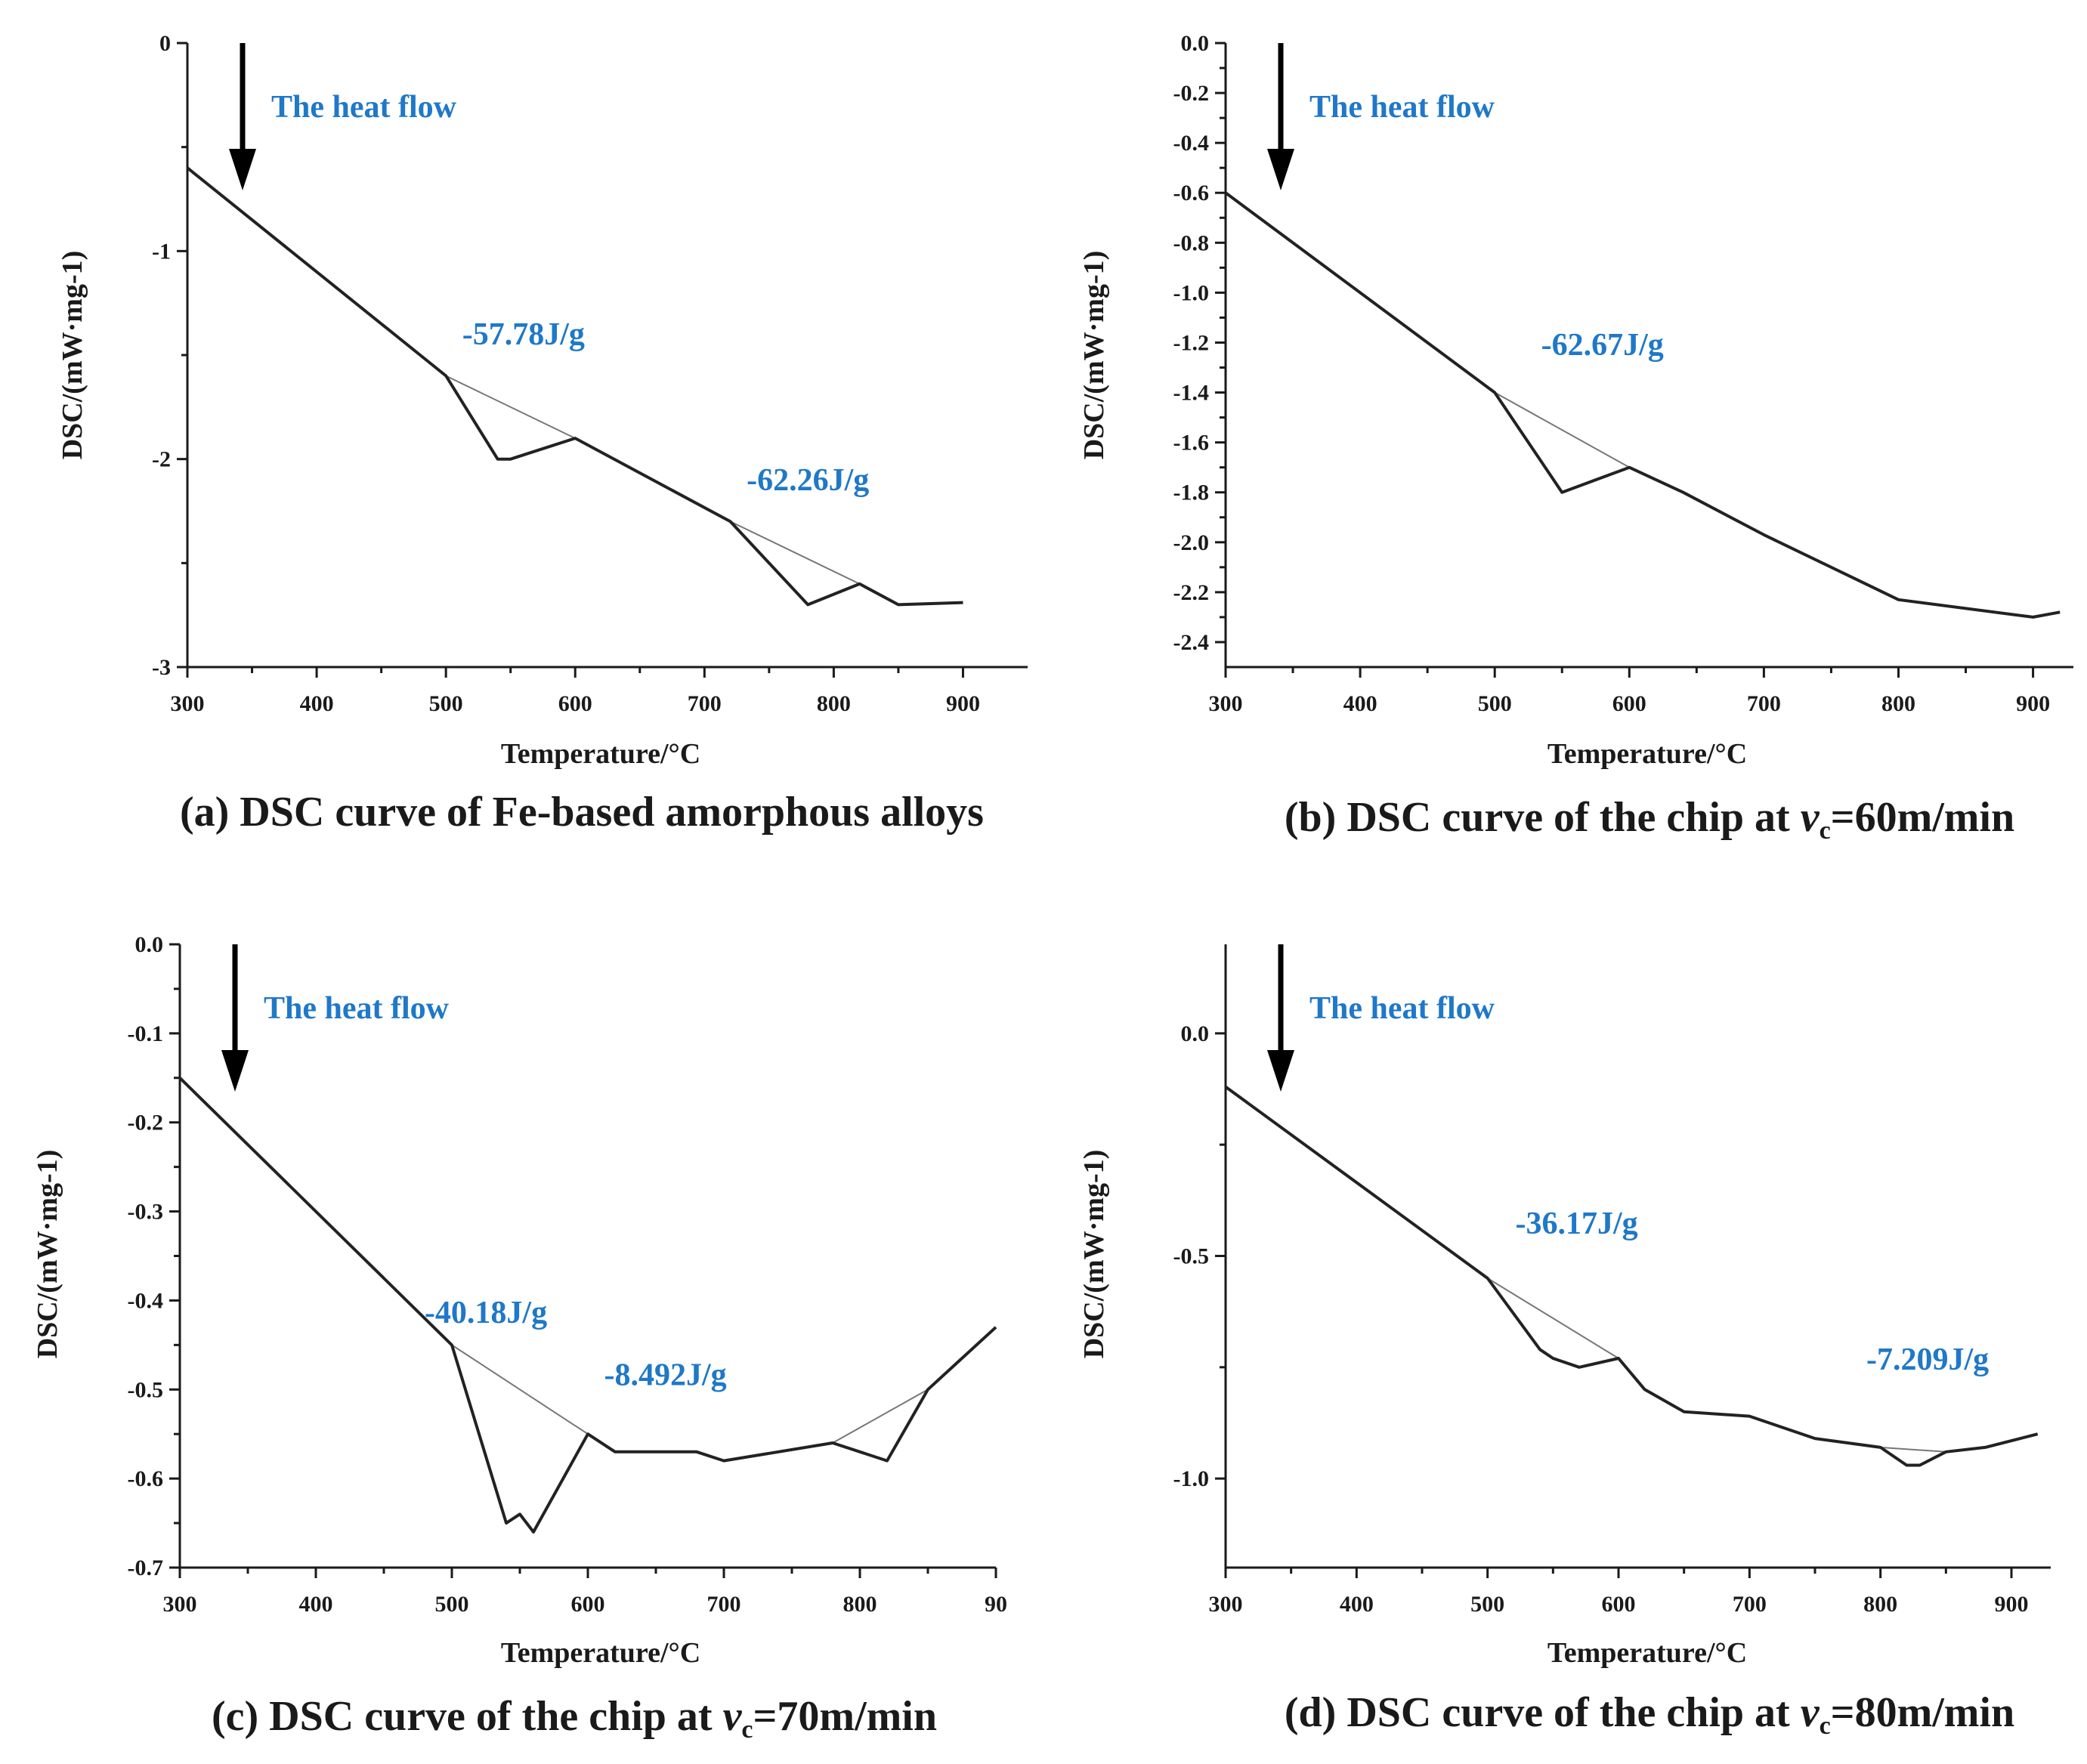 This screenshot has height=1764, width=2087. Describe the element at coordinates (665, 1375) in the screenshot. I see `enthalpy-annotation: -8.492J/g` at that location.